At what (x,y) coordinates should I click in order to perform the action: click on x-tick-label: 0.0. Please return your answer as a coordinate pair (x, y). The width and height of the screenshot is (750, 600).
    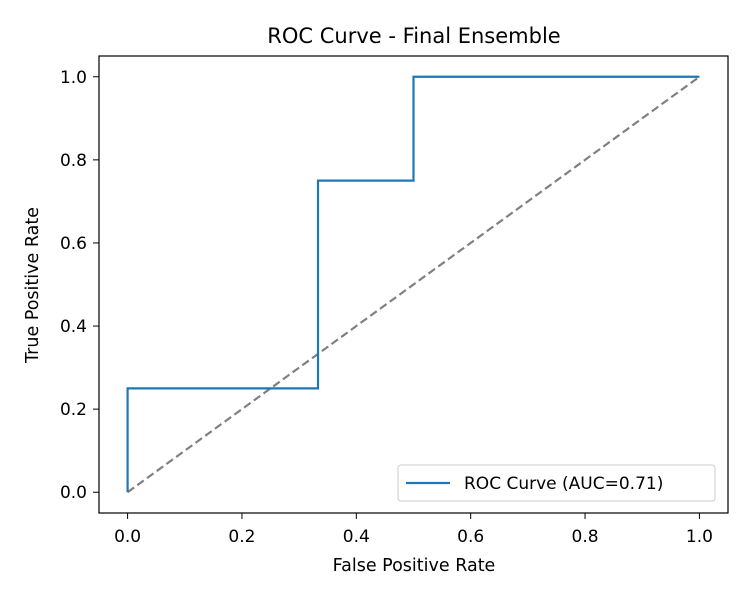
    Looking at the image, I should click on (127, 537).